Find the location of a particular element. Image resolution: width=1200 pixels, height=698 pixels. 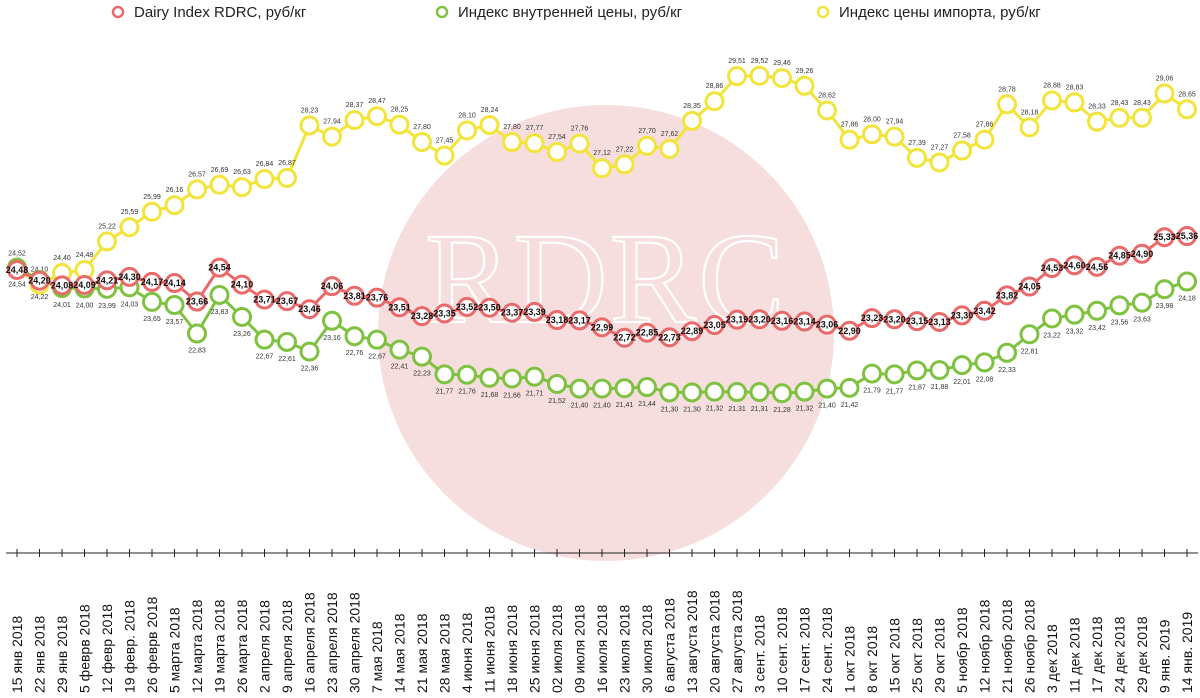

data-label-domestic: 21,40 is located at coordinates (602, 406).